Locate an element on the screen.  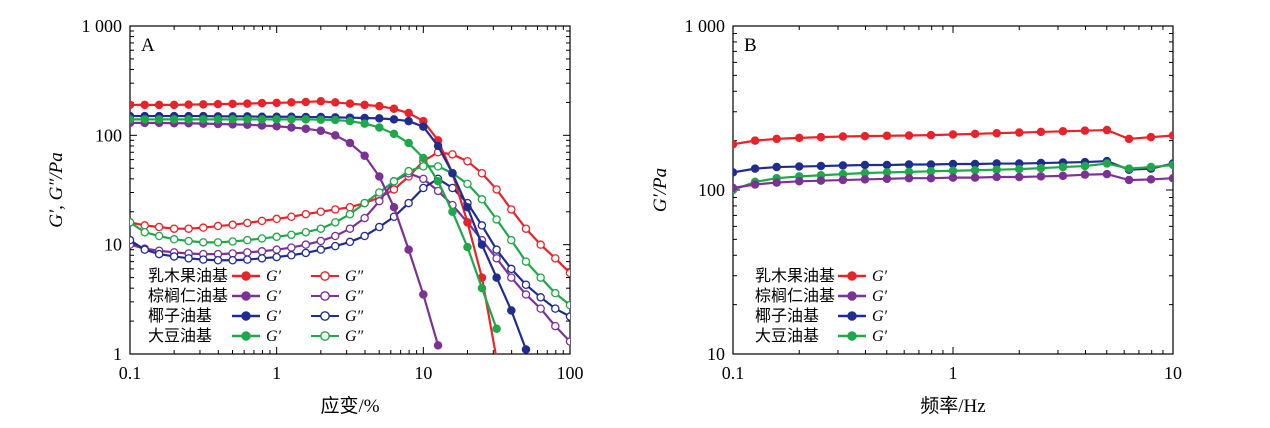
legend-row: 椰子油基 G′ G″ is located at coordinates (256, 316).